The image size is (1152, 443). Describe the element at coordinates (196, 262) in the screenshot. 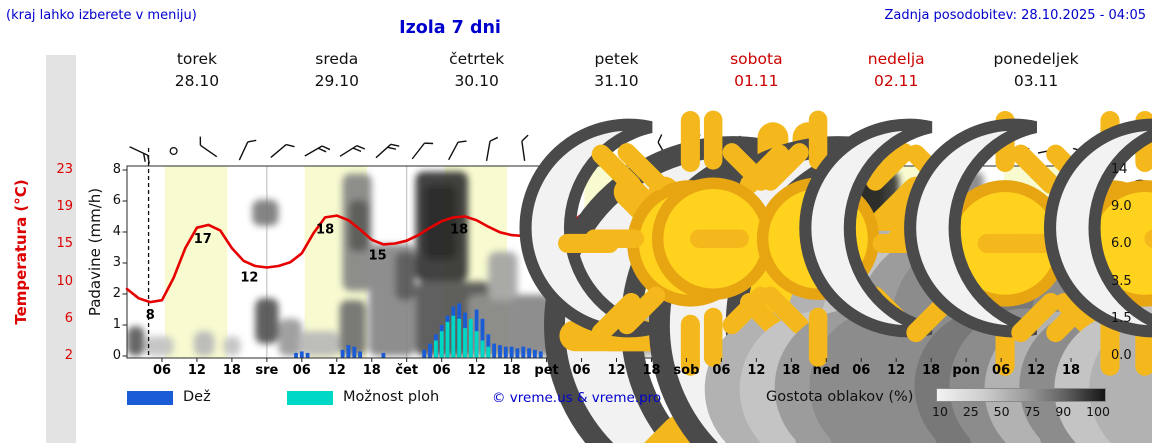

I see `daylight-band` at that location.